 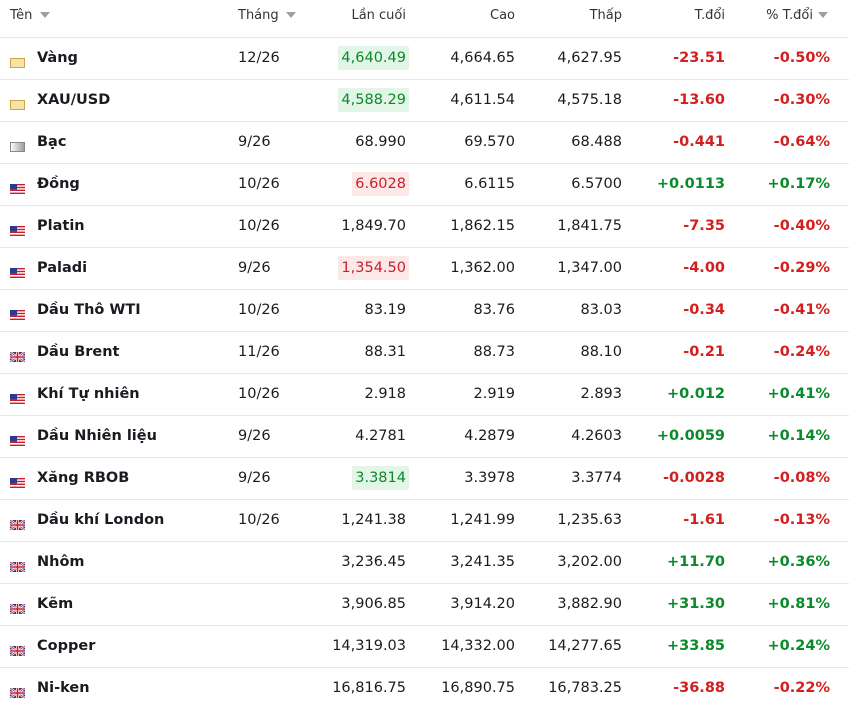 What do you see at coordinates (589, 58) in the screenshot?
I see `low-price: 4,627.95` at bounding box center [589, 58].